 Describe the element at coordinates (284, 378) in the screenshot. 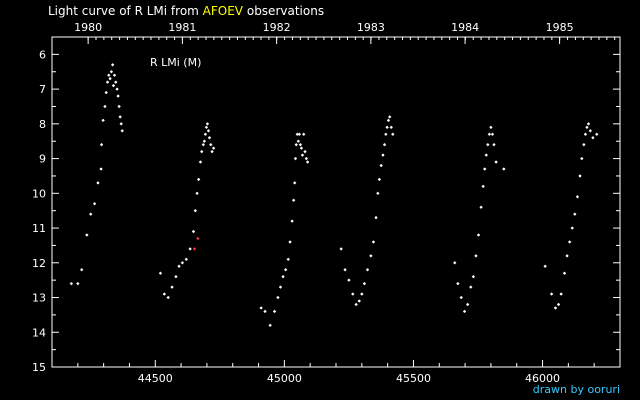

I see `x-tick-label: 45000` at that location.